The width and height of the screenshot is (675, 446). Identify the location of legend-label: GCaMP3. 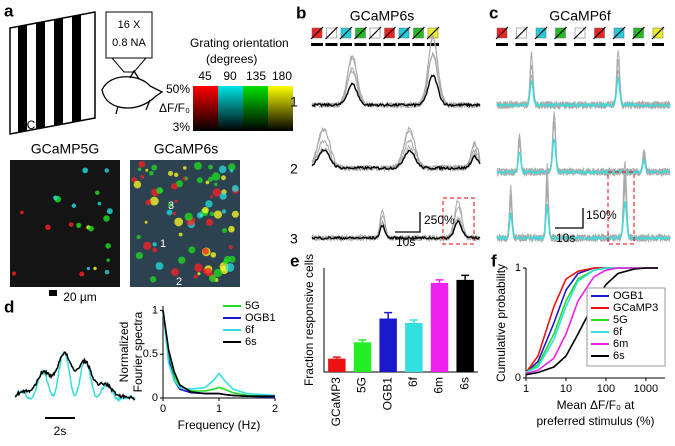
(635, 308).